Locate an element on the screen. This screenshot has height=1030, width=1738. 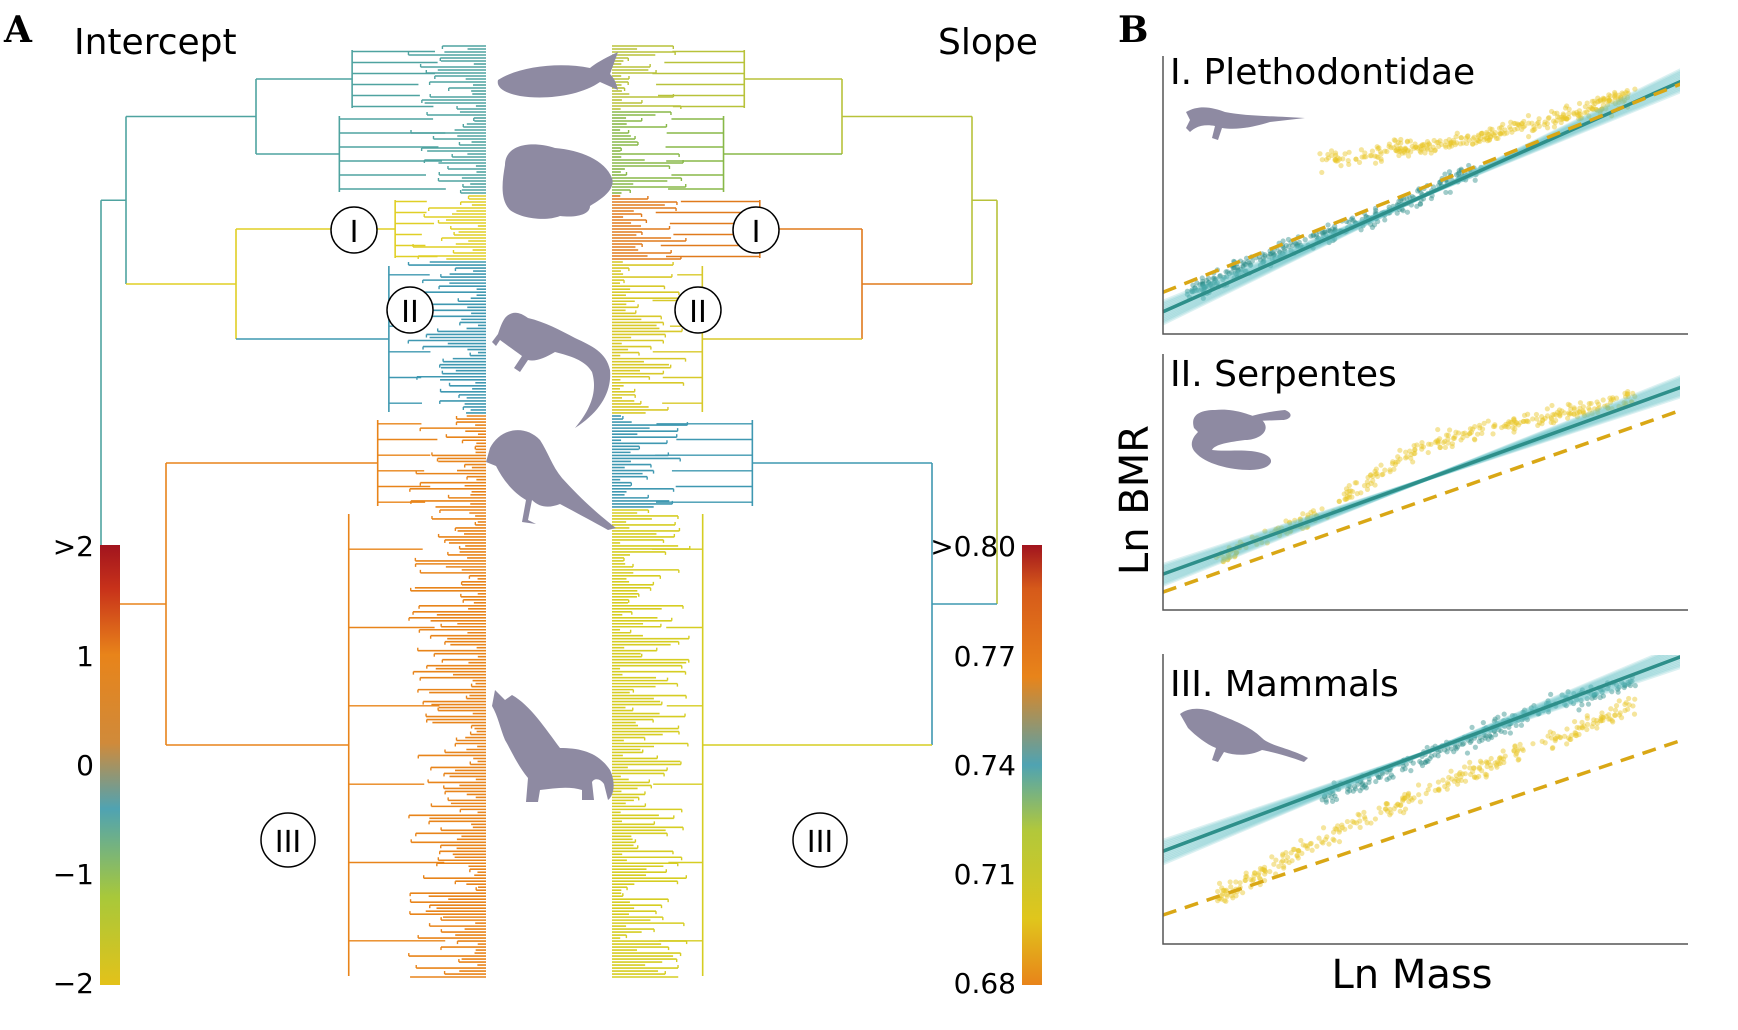
intercept-colorbar: >2 1 0 −1 −2 is located at coordinates (86, 765).